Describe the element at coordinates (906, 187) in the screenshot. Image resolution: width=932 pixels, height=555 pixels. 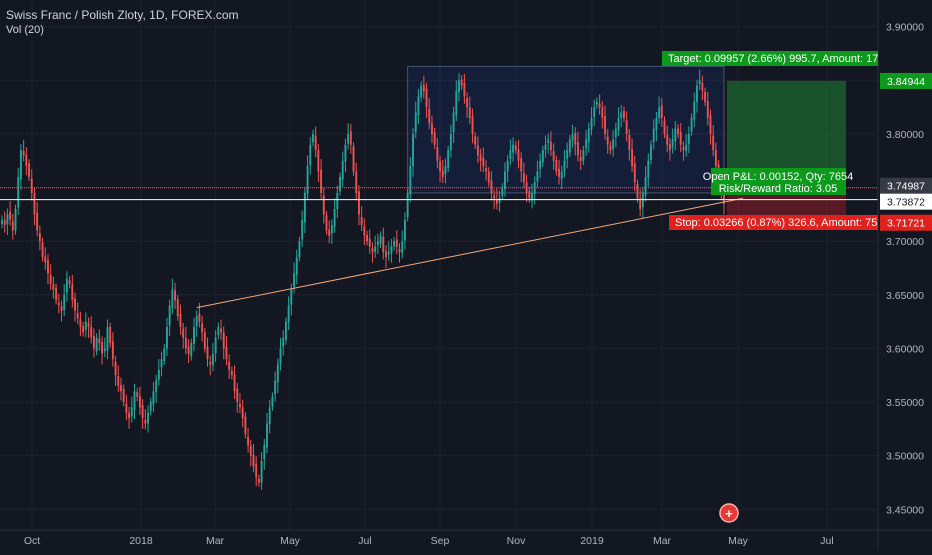
I see `entry-price-tag: 3.74987` at that location.